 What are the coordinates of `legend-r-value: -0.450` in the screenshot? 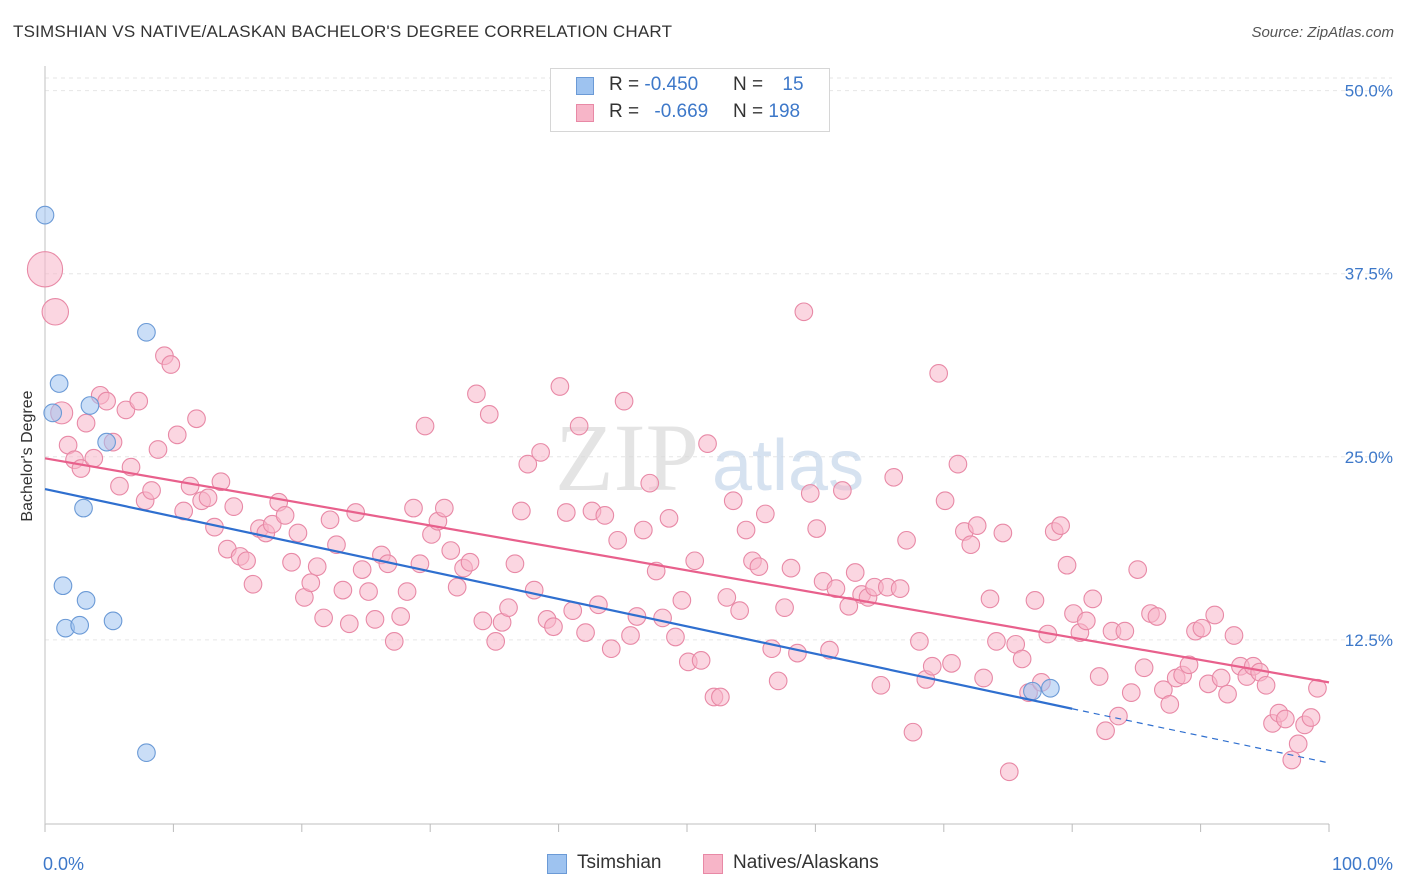 It's located at (671, 84).